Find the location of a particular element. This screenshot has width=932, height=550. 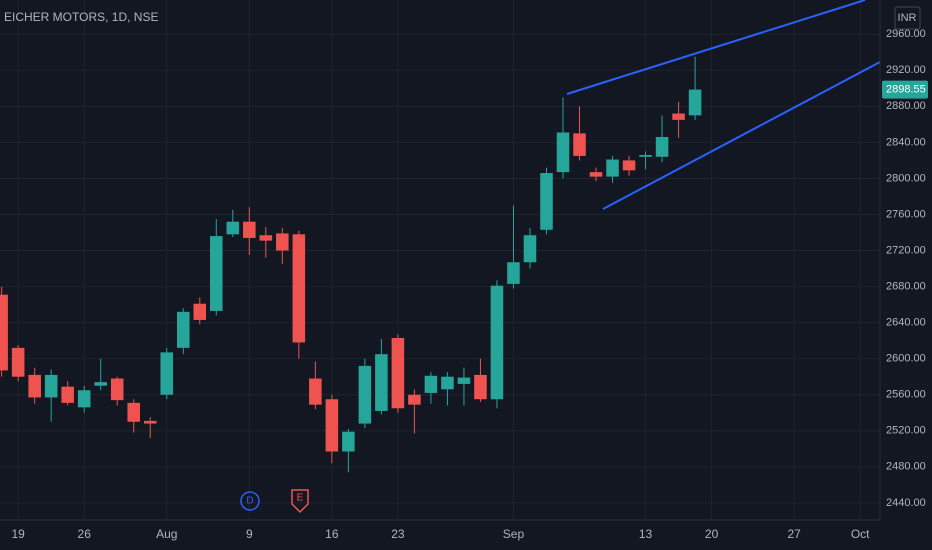

x-tick-label: Sep is located at coordinates (514, 534).